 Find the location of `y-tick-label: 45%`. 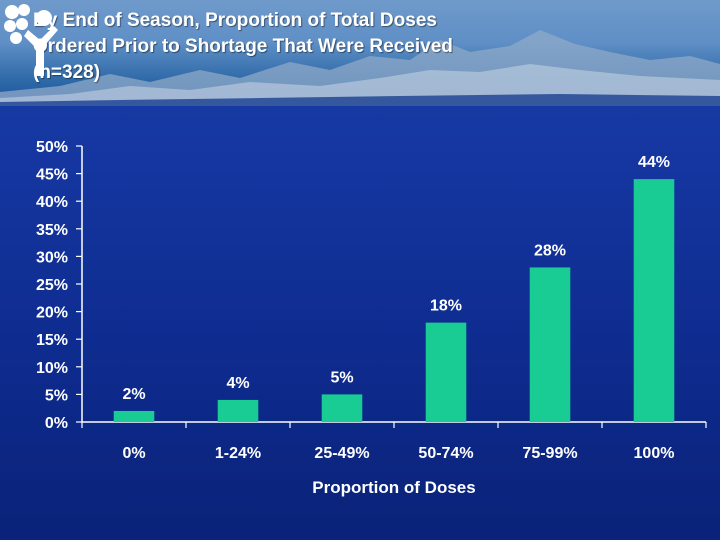

y-tick-label: 45% is located at coordinates (52, 175).